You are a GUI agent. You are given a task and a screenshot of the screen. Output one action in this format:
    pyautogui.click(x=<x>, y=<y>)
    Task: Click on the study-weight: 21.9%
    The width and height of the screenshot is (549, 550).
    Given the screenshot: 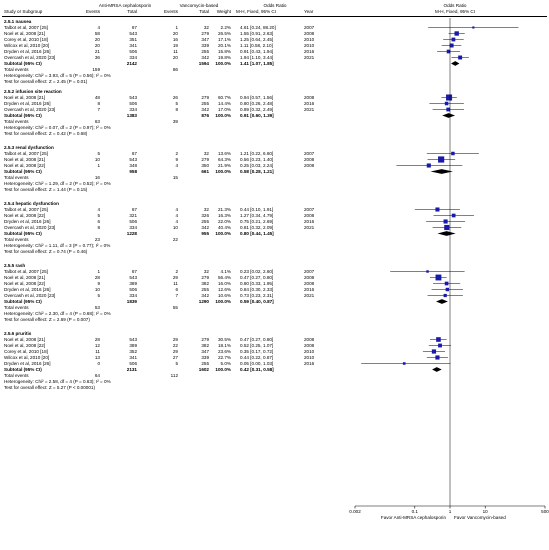 What is the action you would take?
    pyautogui.click(x=224, y=165)
    